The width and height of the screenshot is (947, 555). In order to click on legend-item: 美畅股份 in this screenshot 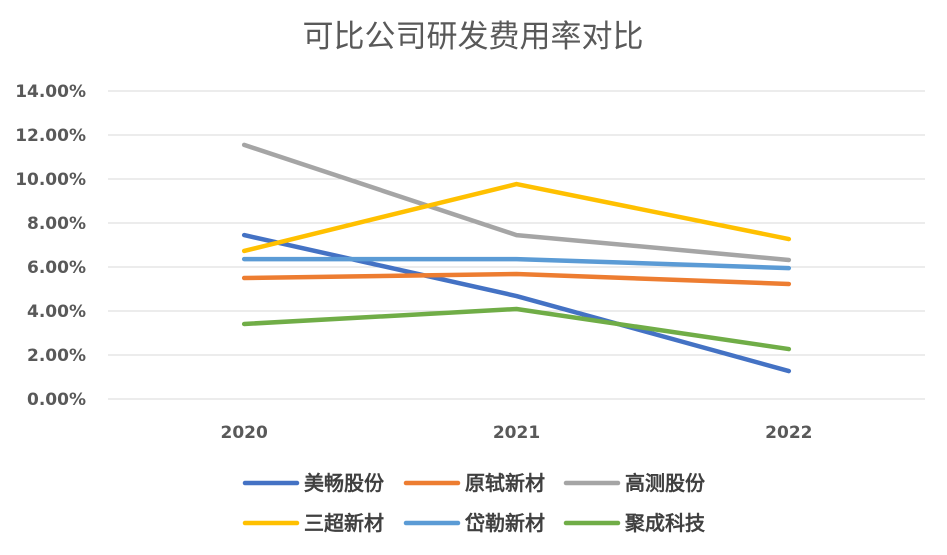, I will do `click(313, 483)`.